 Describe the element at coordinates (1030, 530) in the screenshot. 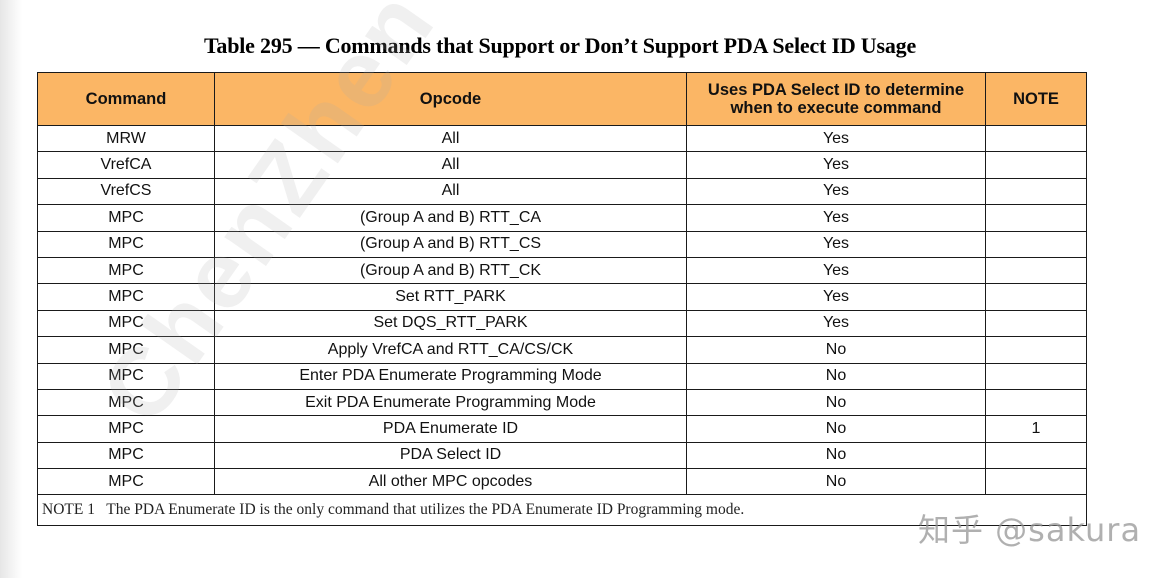

I see `zhihu-watermark: 知乎 @sakura` at that location.